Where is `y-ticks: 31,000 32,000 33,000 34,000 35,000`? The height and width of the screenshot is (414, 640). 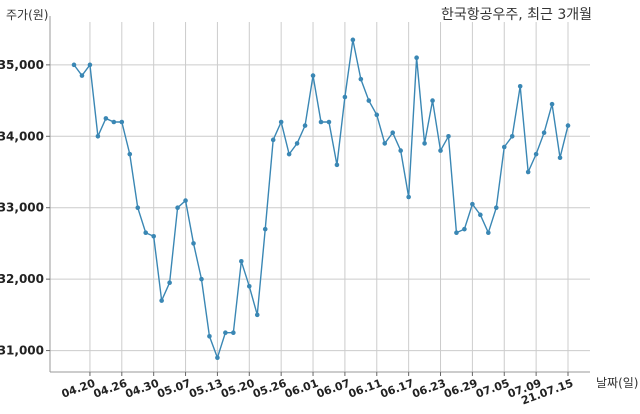 y-ticks: 31,000 32,000 33,000 34,000 35,000 is located at coordinates (25, 208).